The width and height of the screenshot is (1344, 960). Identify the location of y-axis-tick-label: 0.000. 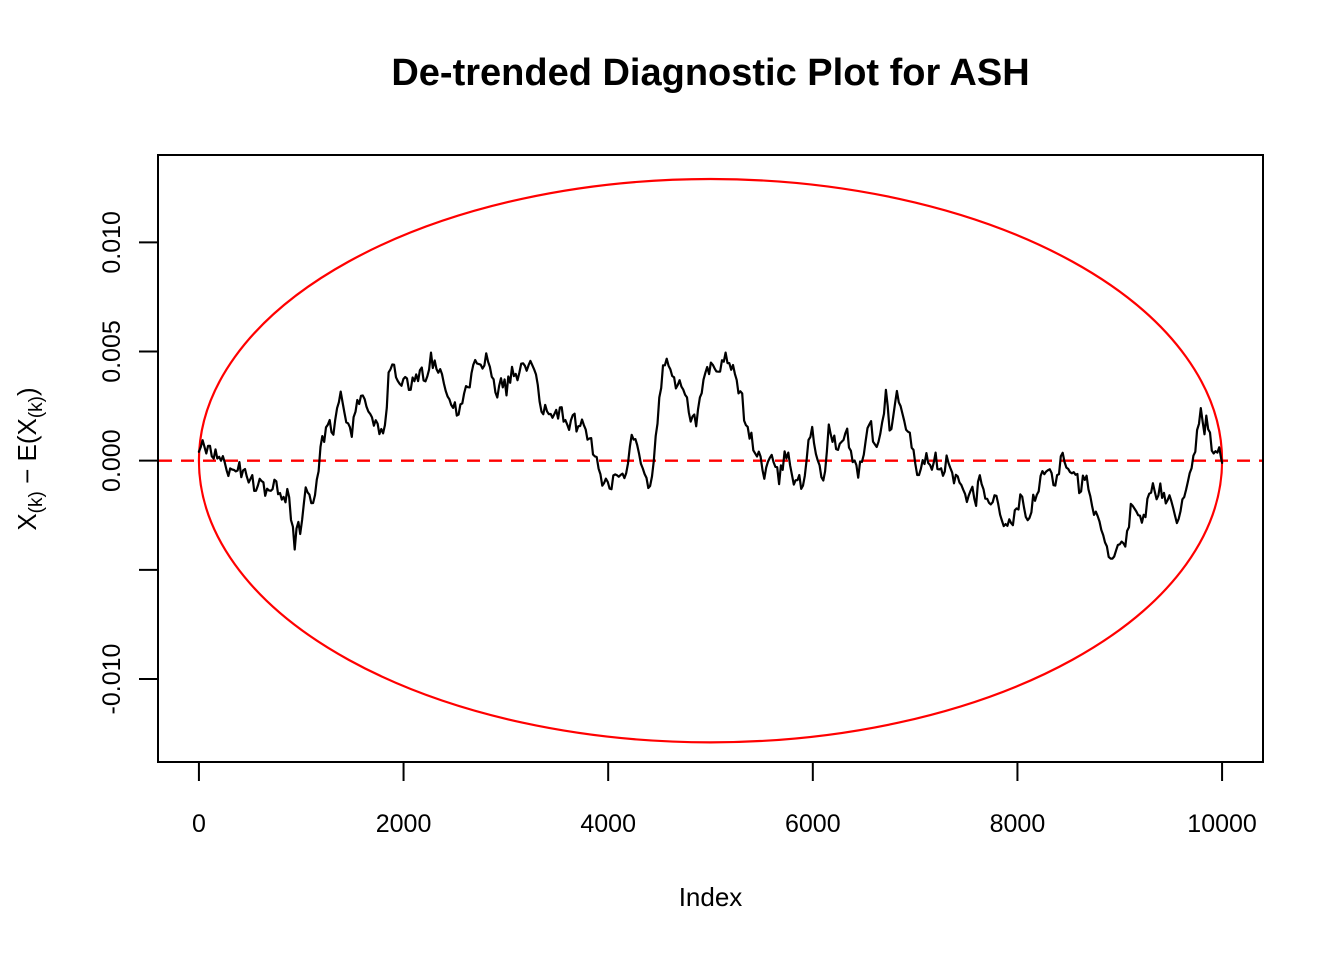
(112, 460).